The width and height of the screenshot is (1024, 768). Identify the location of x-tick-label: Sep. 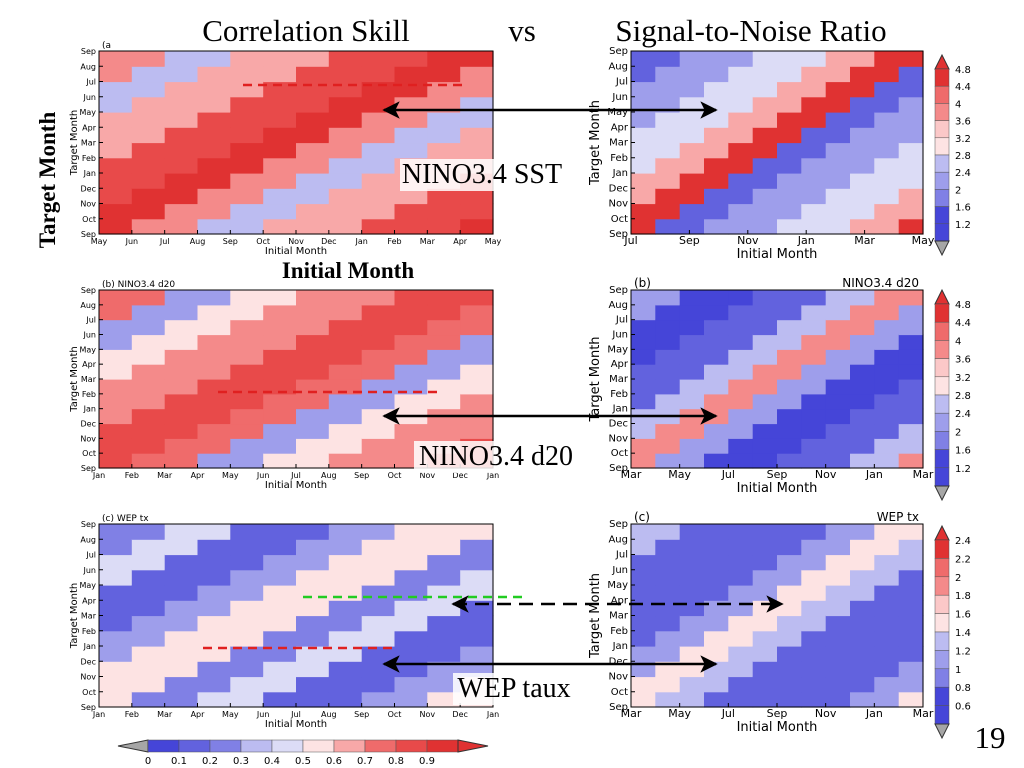
(361, 475).